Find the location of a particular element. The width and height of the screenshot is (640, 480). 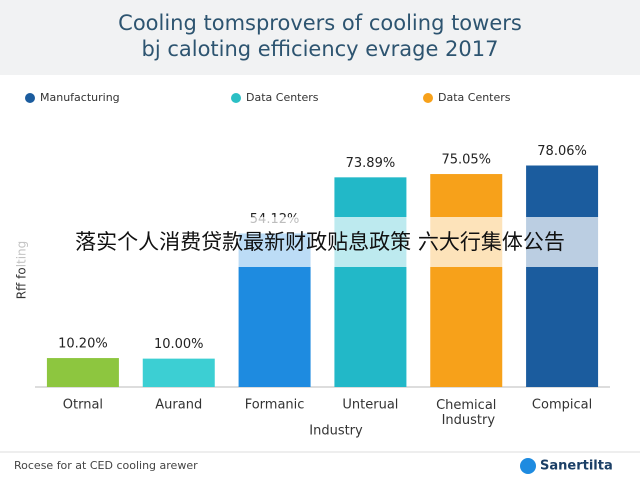

chart-subtitle: bj caloting efficiency evrage 2017 is located at coordinates (319, 49).